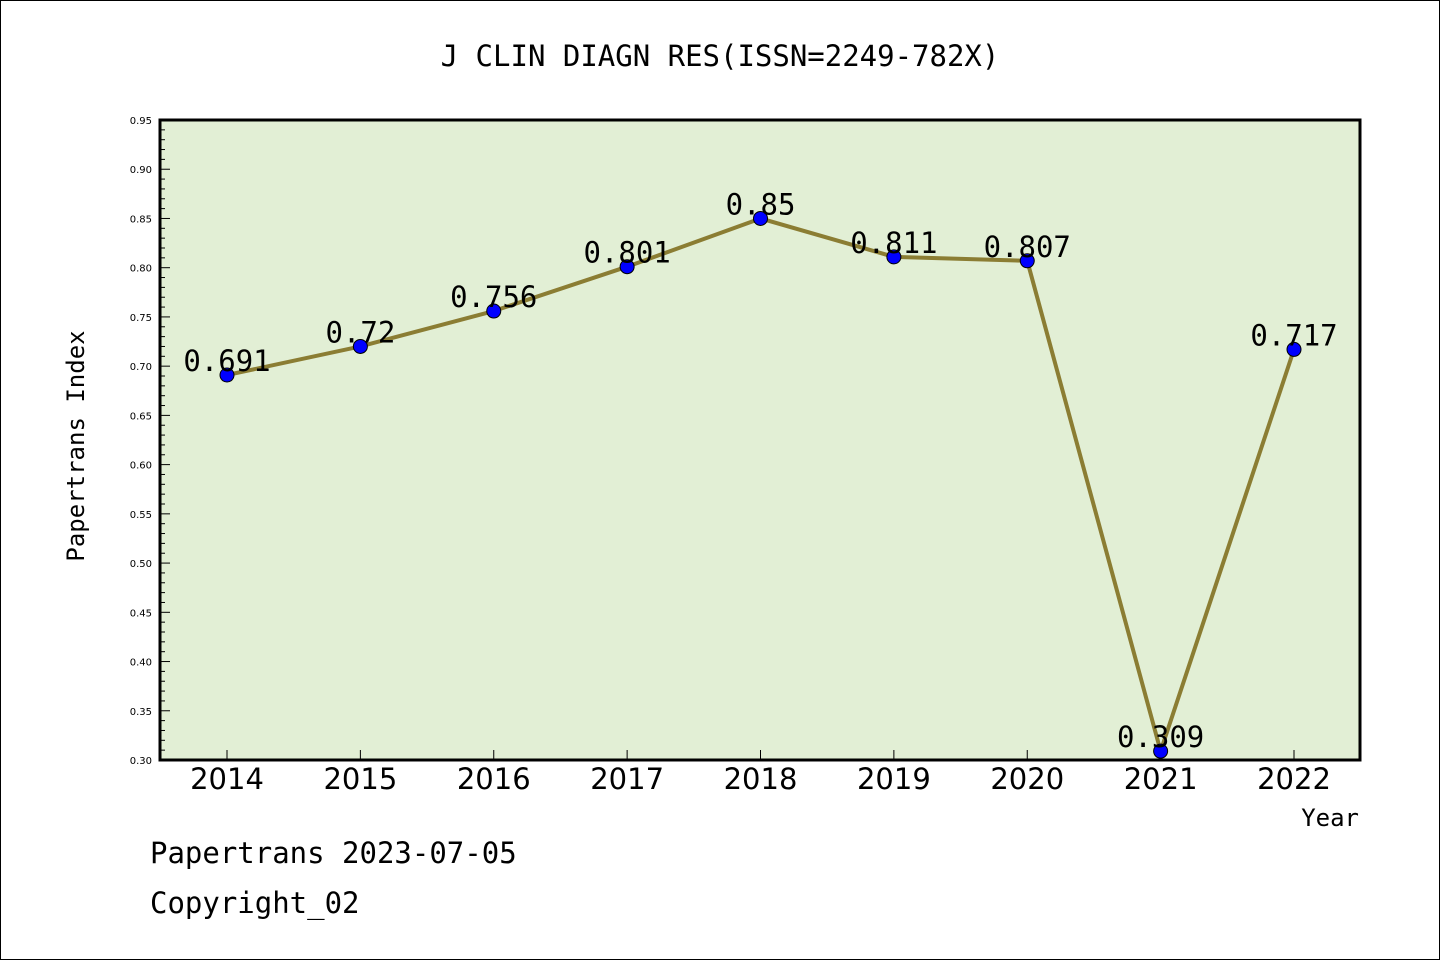  I want to click on y-tick-label: 0.85, so click(141, 219).